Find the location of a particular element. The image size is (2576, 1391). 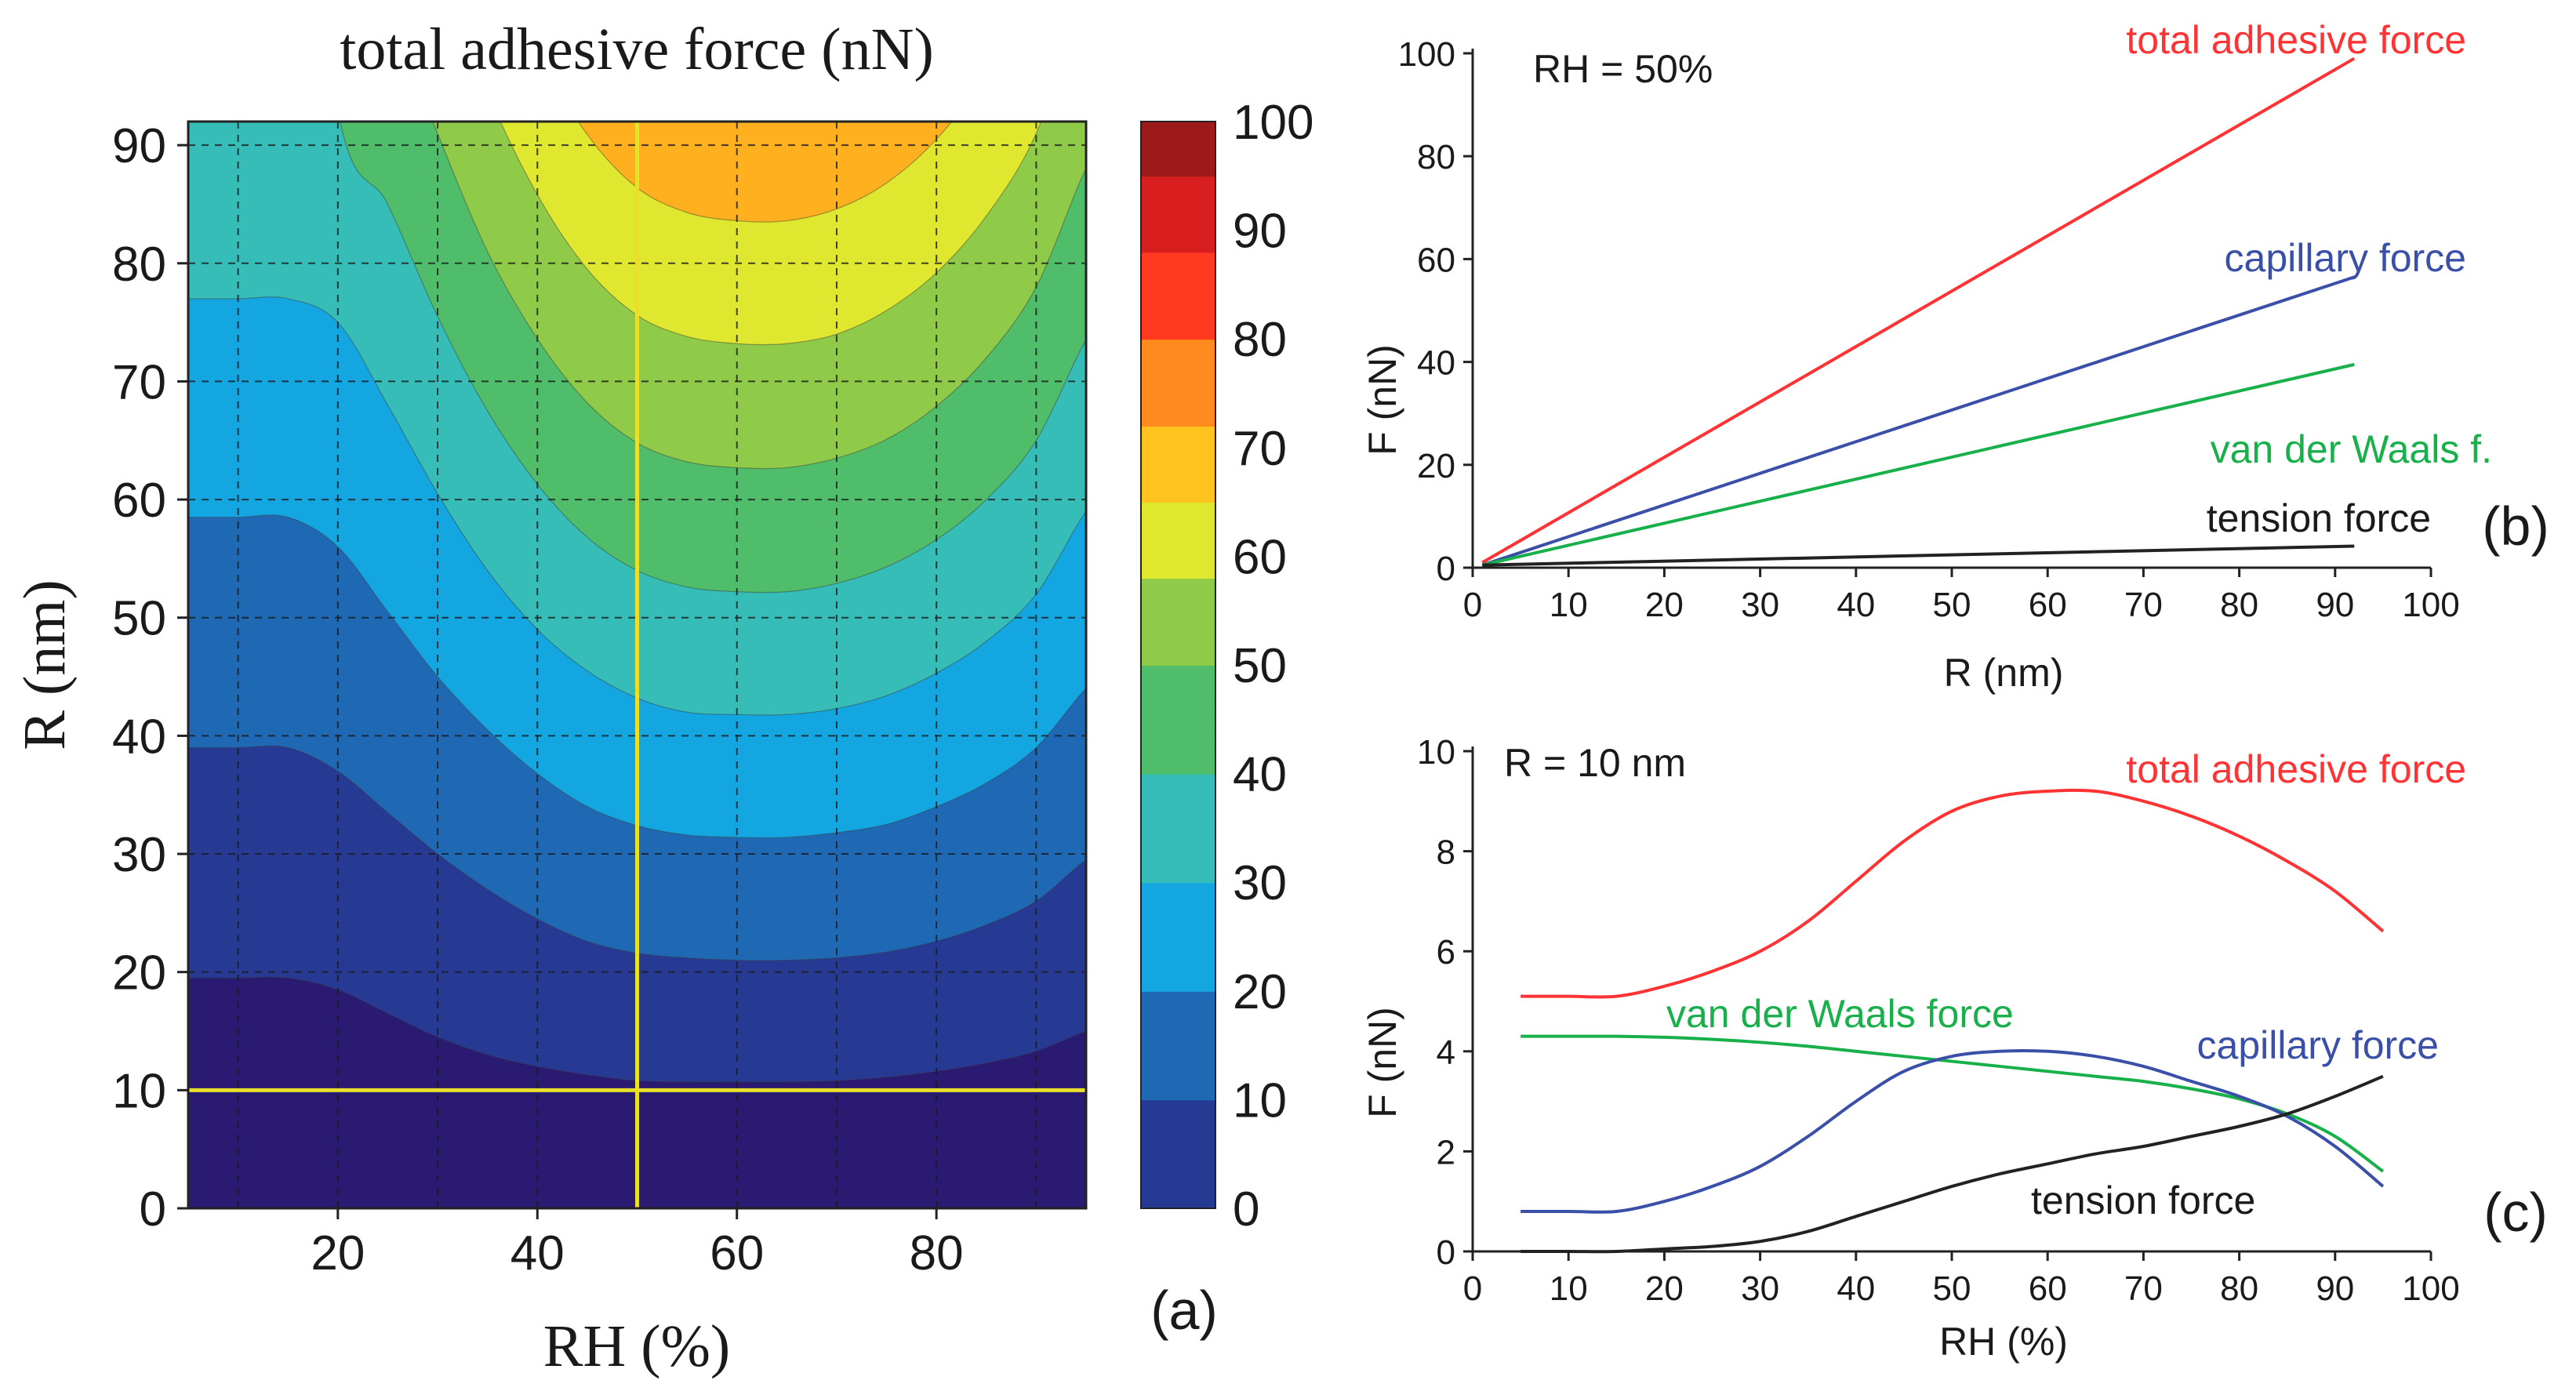

y-tick-label: 60 is located at coordinates (139, 501).